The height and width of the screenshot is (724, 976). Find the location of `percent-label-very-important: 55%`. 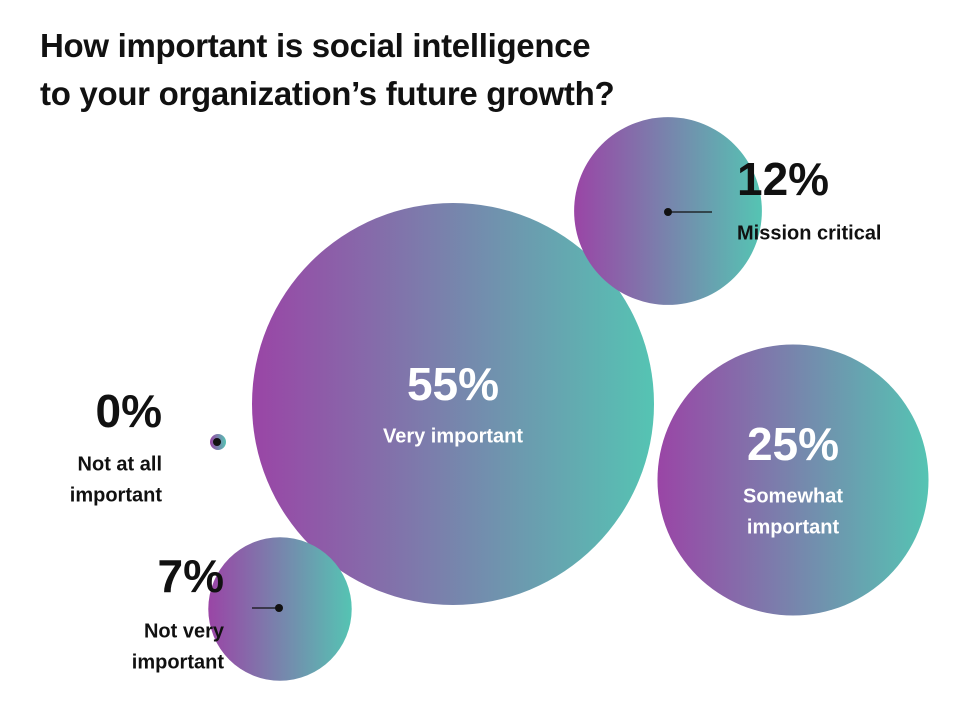

percent-label-very-important: 55% is located at coordinates (453, 384).